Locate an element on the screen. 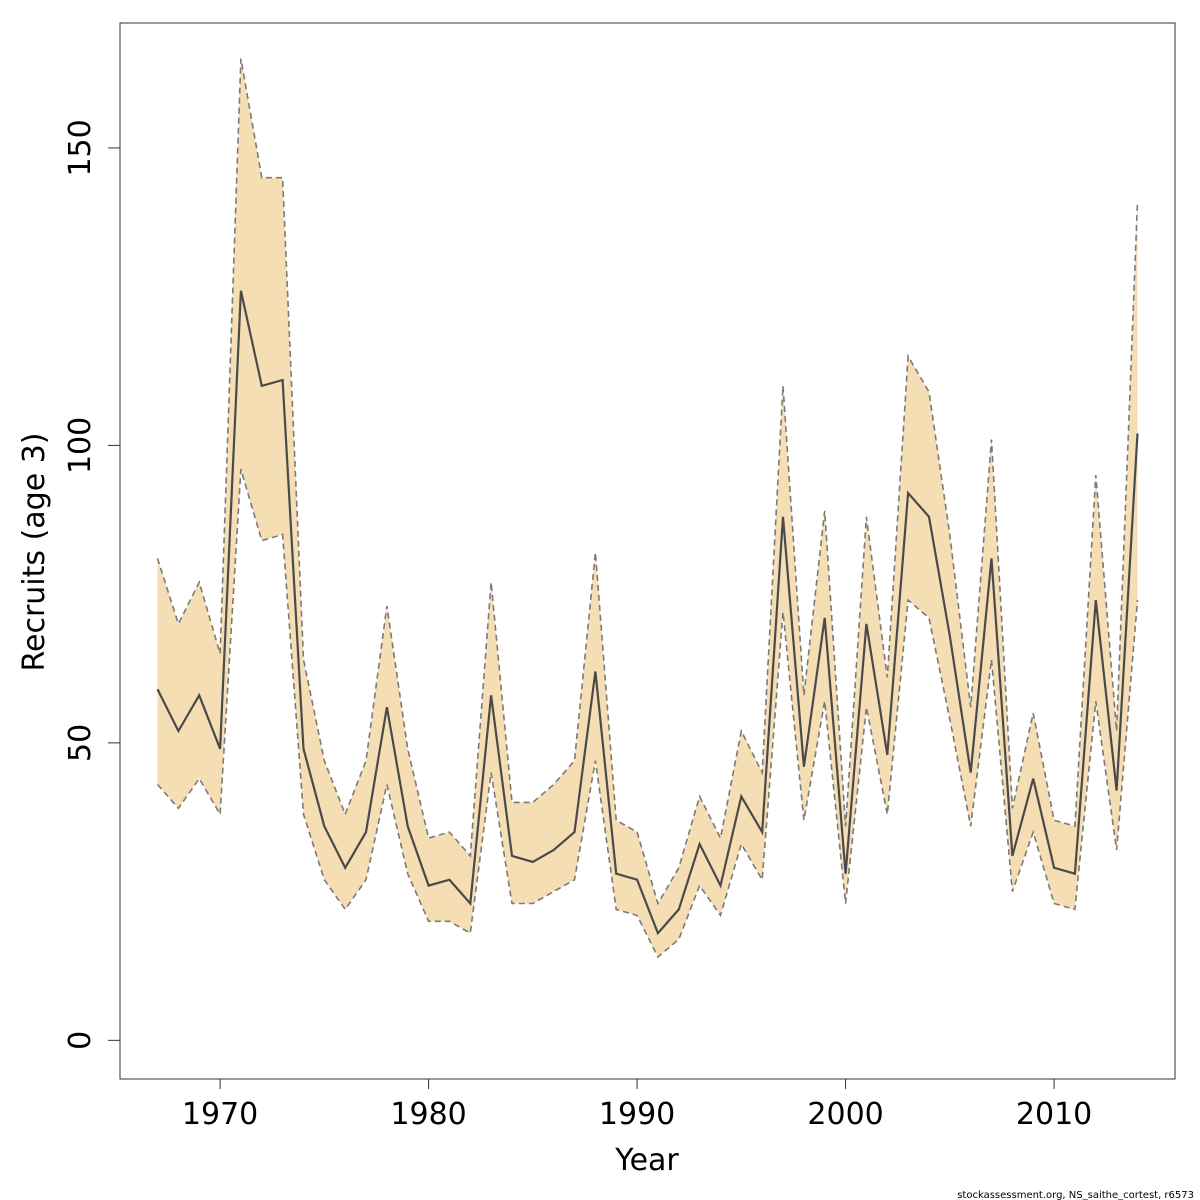  y-tick-label: 50 is located at coordinates (80, 743).